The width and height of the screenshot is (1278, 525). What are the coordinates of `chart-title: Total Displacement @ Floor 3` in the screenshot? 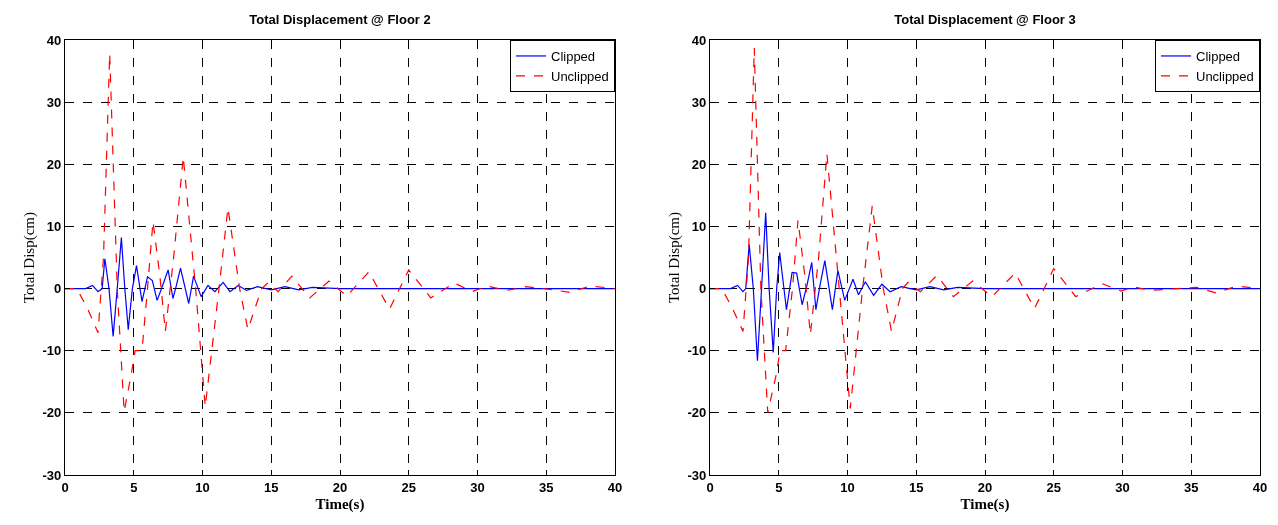 It's located at (985, 19).